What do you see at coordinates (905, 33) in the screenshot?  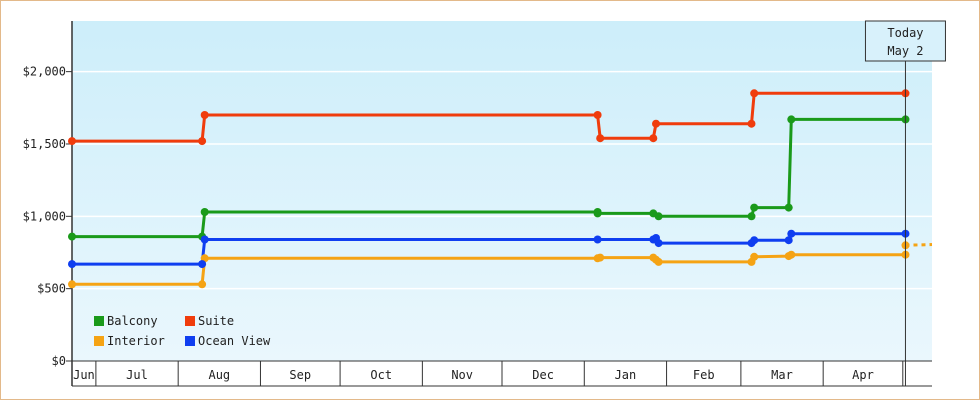 I see `today-label: Today` at bounding box center [905, 33].